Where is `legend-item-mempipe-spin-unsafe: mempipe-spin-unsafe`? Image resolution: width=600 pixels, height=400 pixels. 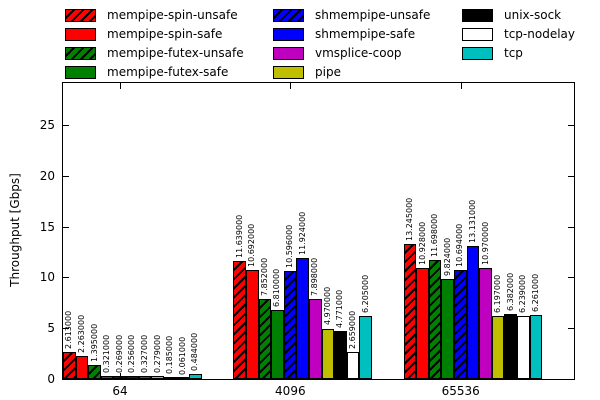 legend-item-mempipe-spin-unsafe: mempipe-spin-unsafe is located at coordinates (151, 15).